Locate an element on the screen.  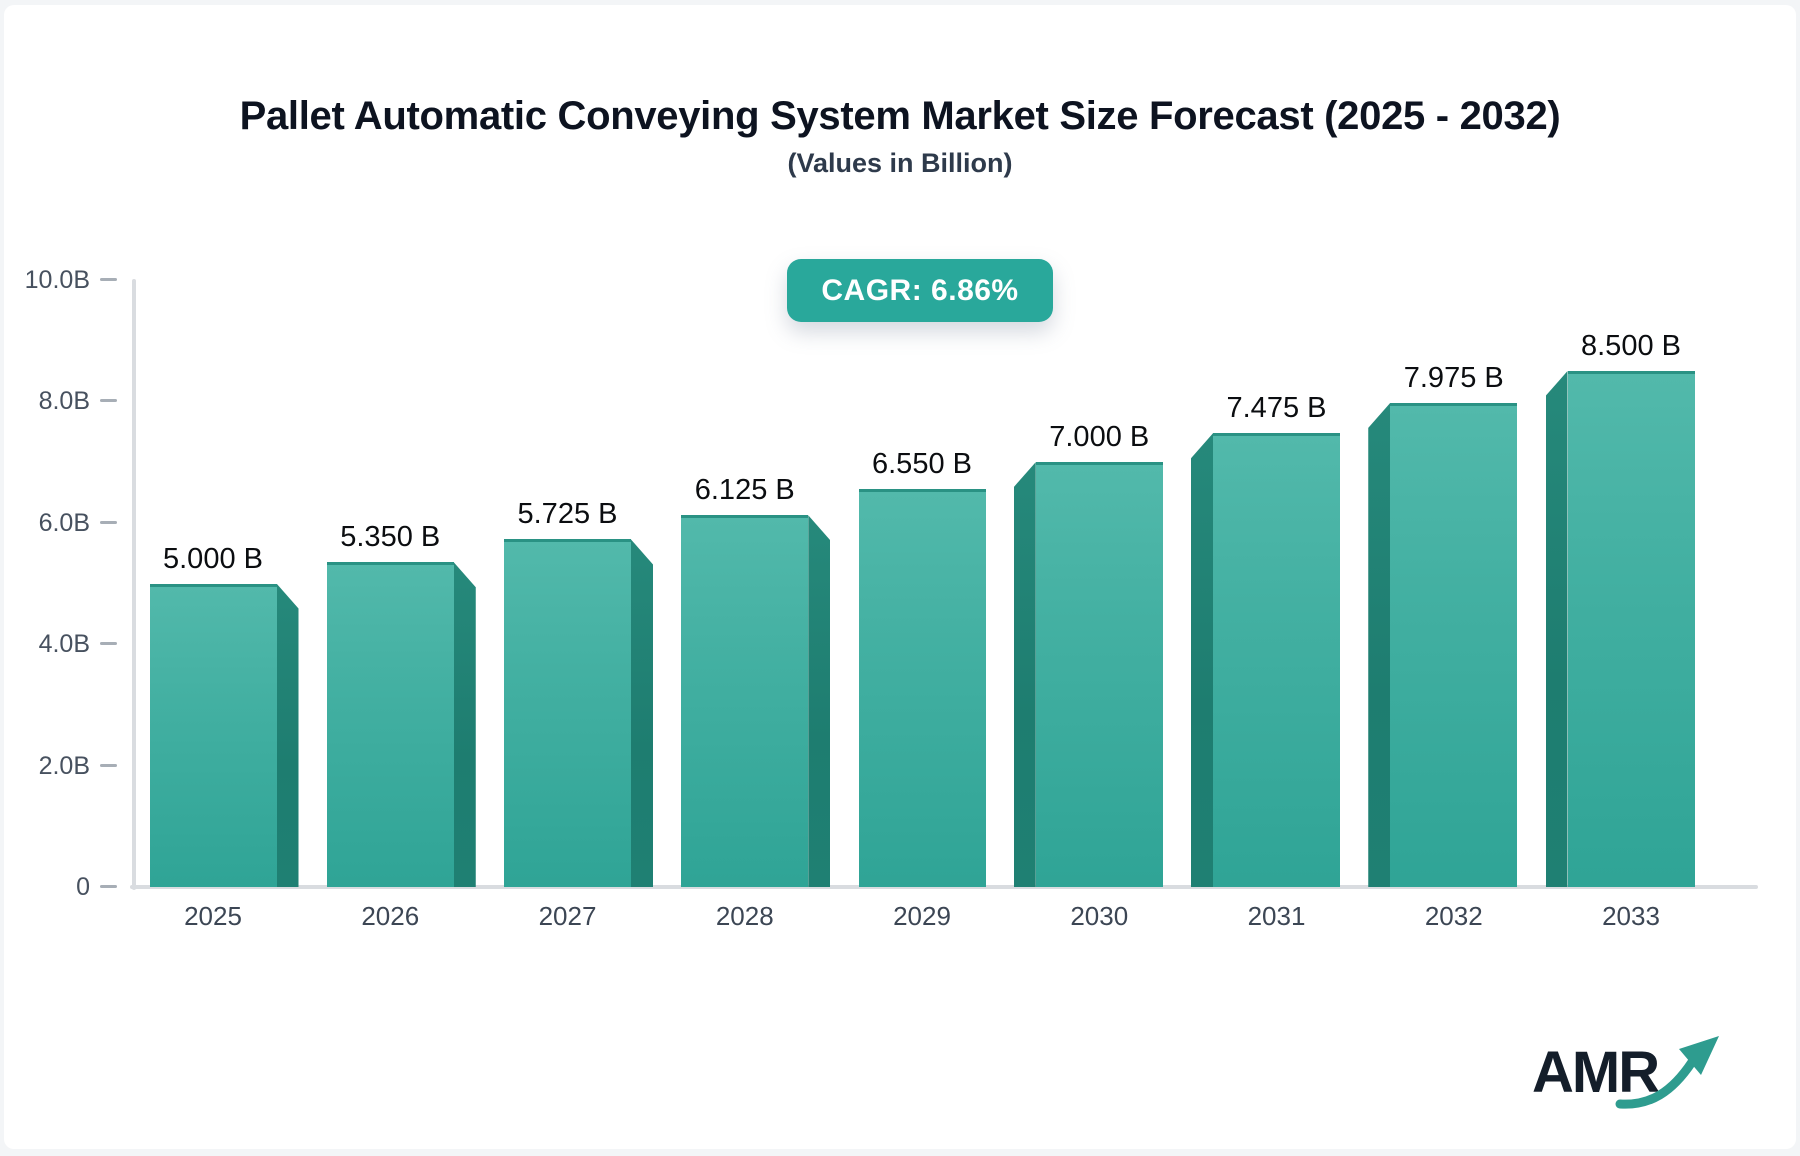
bar-value-label: 6.125 B is located at coordinates (744, 490).